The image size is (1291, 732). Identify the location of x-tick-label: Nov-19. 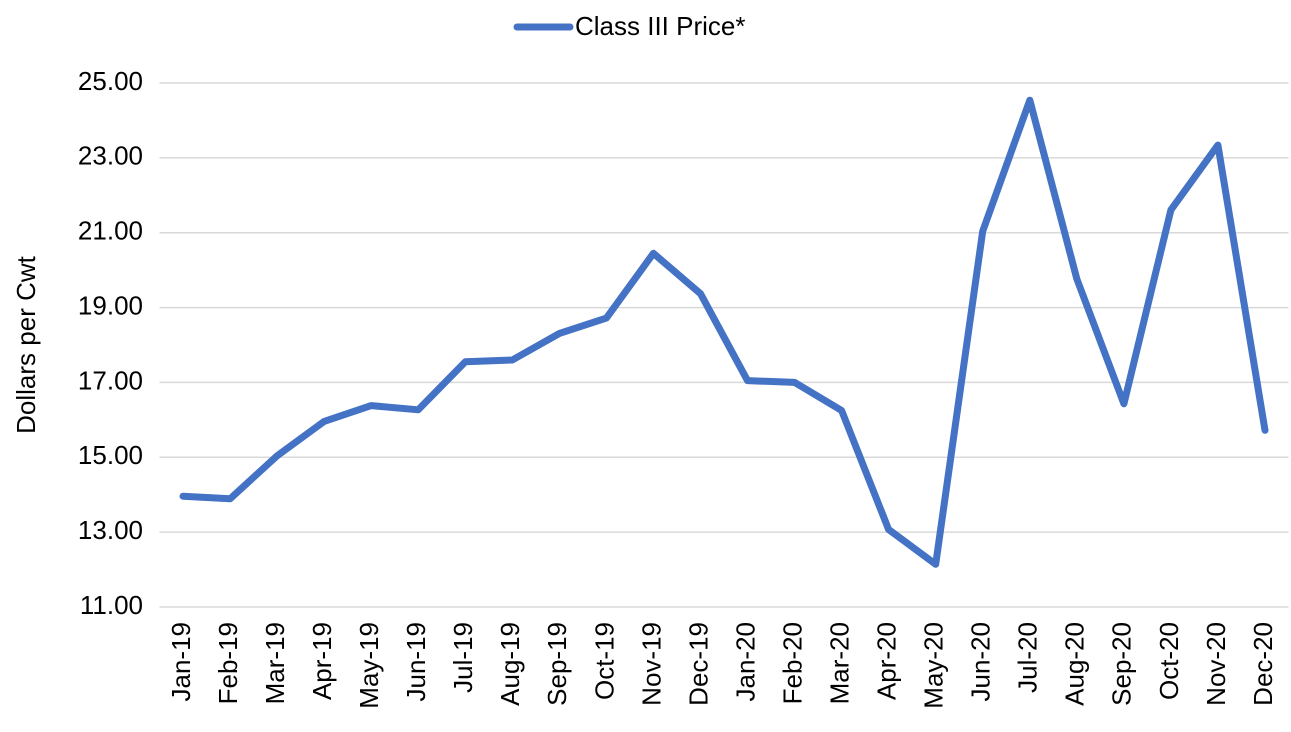
(651, 664).